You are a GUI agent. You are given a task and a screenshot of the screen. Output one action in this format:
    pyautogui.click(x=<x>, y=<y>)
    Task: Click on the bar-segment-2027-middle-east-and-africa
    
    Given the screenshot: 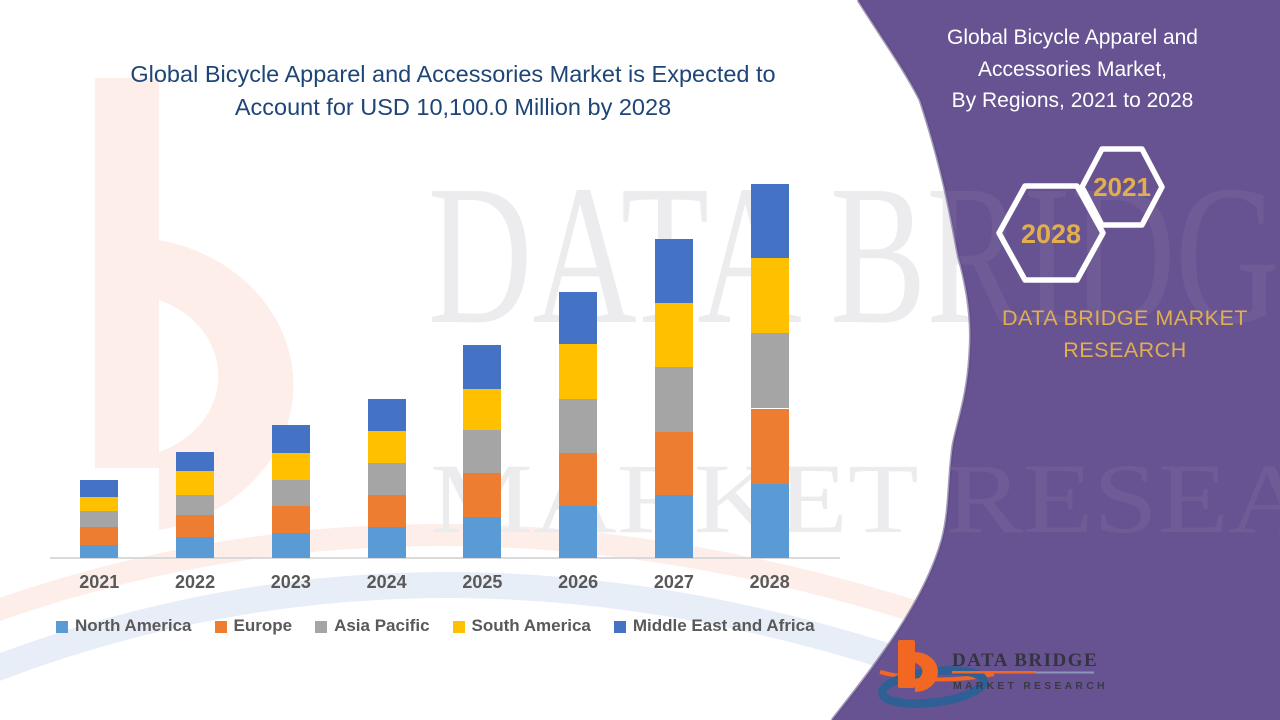 What is the action you would take?
    pyautogui.click(x=673, y=270)
    